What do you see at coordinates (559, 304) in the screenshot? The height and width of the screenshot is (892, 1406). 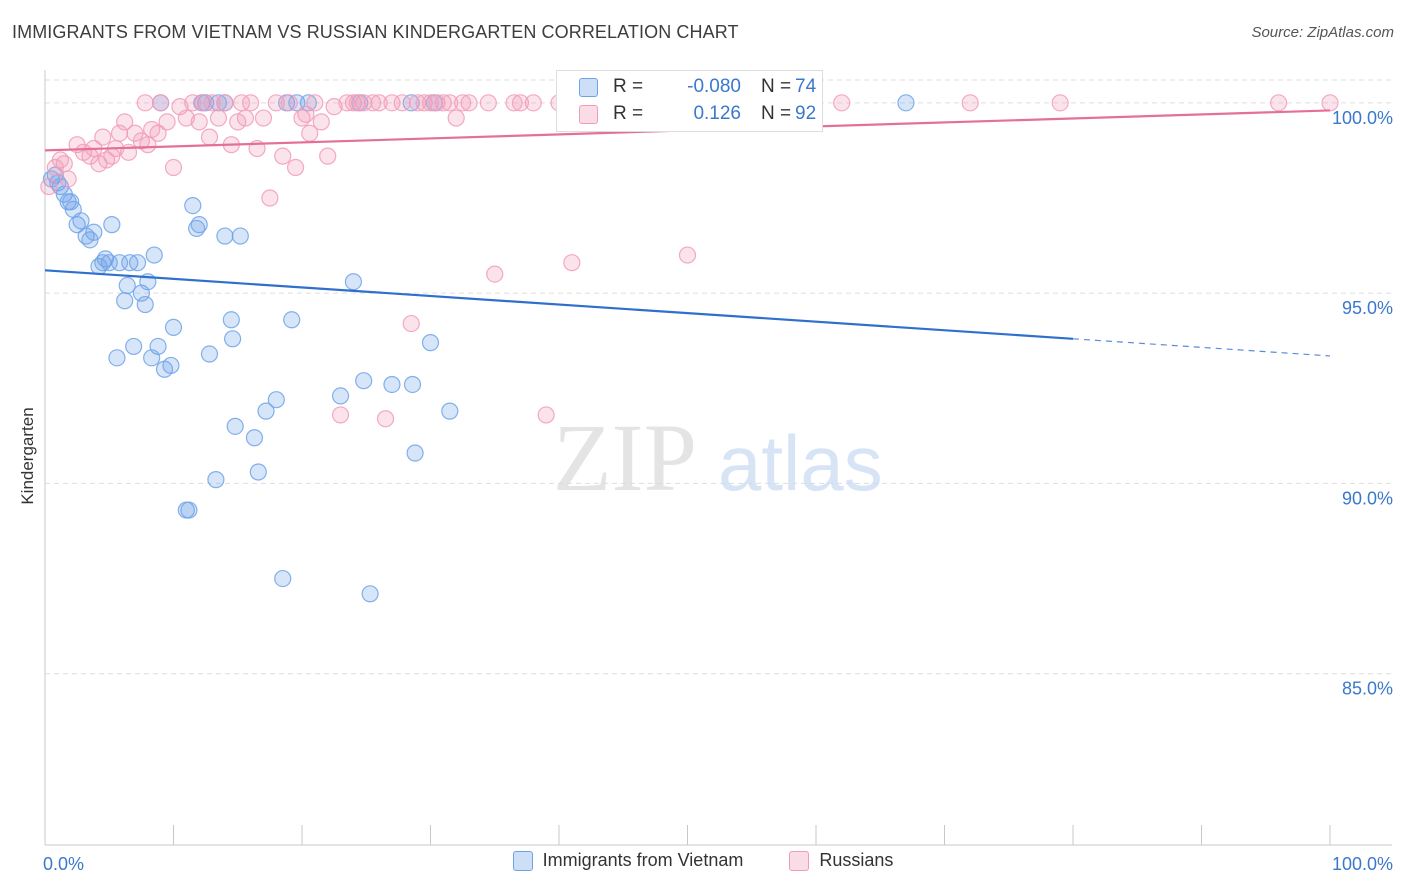 I see `vietnam-trend-line` at bounding box center [559, 304].